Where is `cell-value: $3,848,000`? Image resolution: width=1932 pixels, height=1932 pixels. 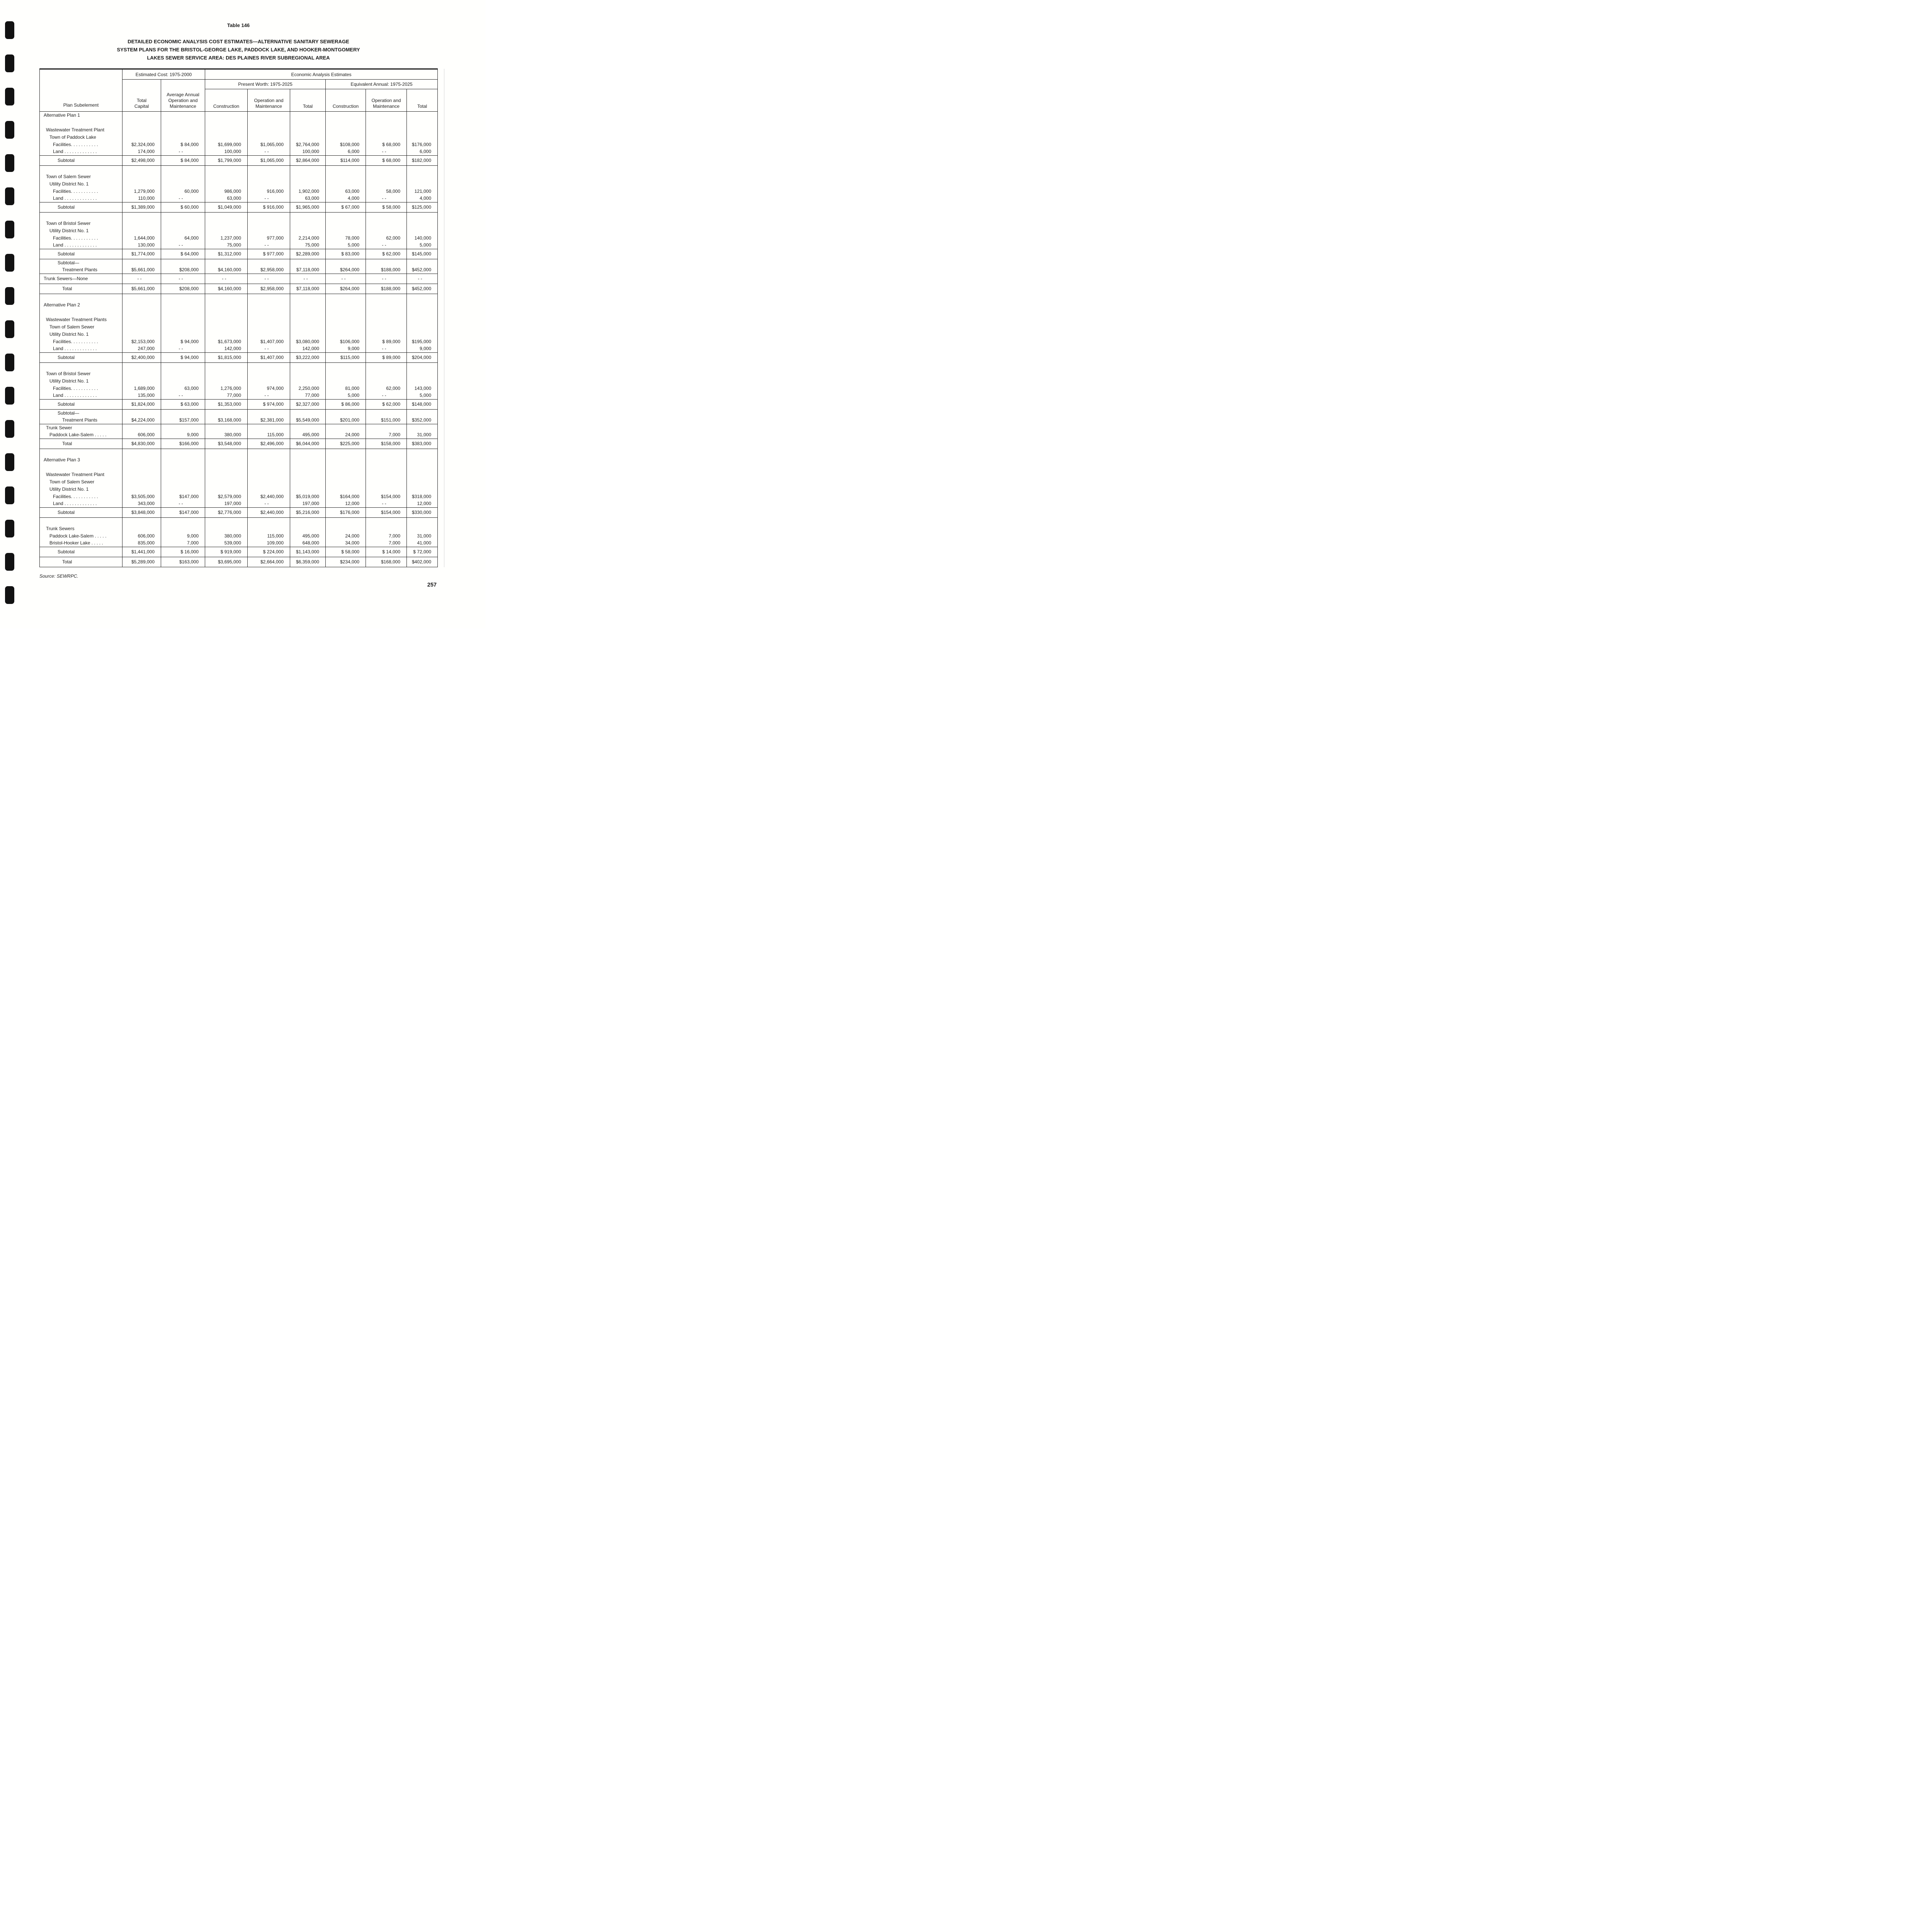
cell-value: $3,848,000 is located at coordinates (142, 512).